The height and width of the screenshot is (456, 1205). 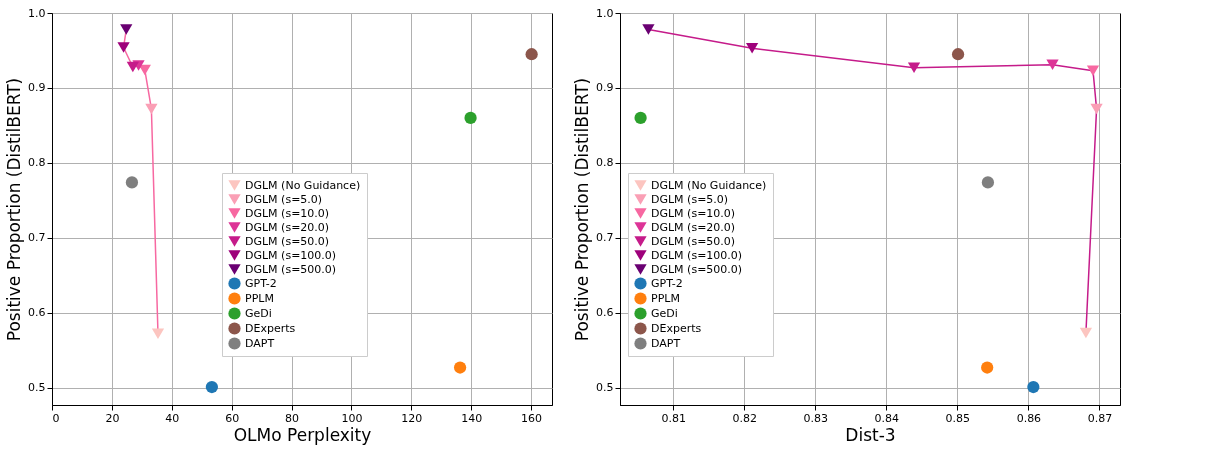 What do you see at coordinates (352, 418) in the screenshot?
I see `x-tick-label: 100` at bounding box center [352, 418].